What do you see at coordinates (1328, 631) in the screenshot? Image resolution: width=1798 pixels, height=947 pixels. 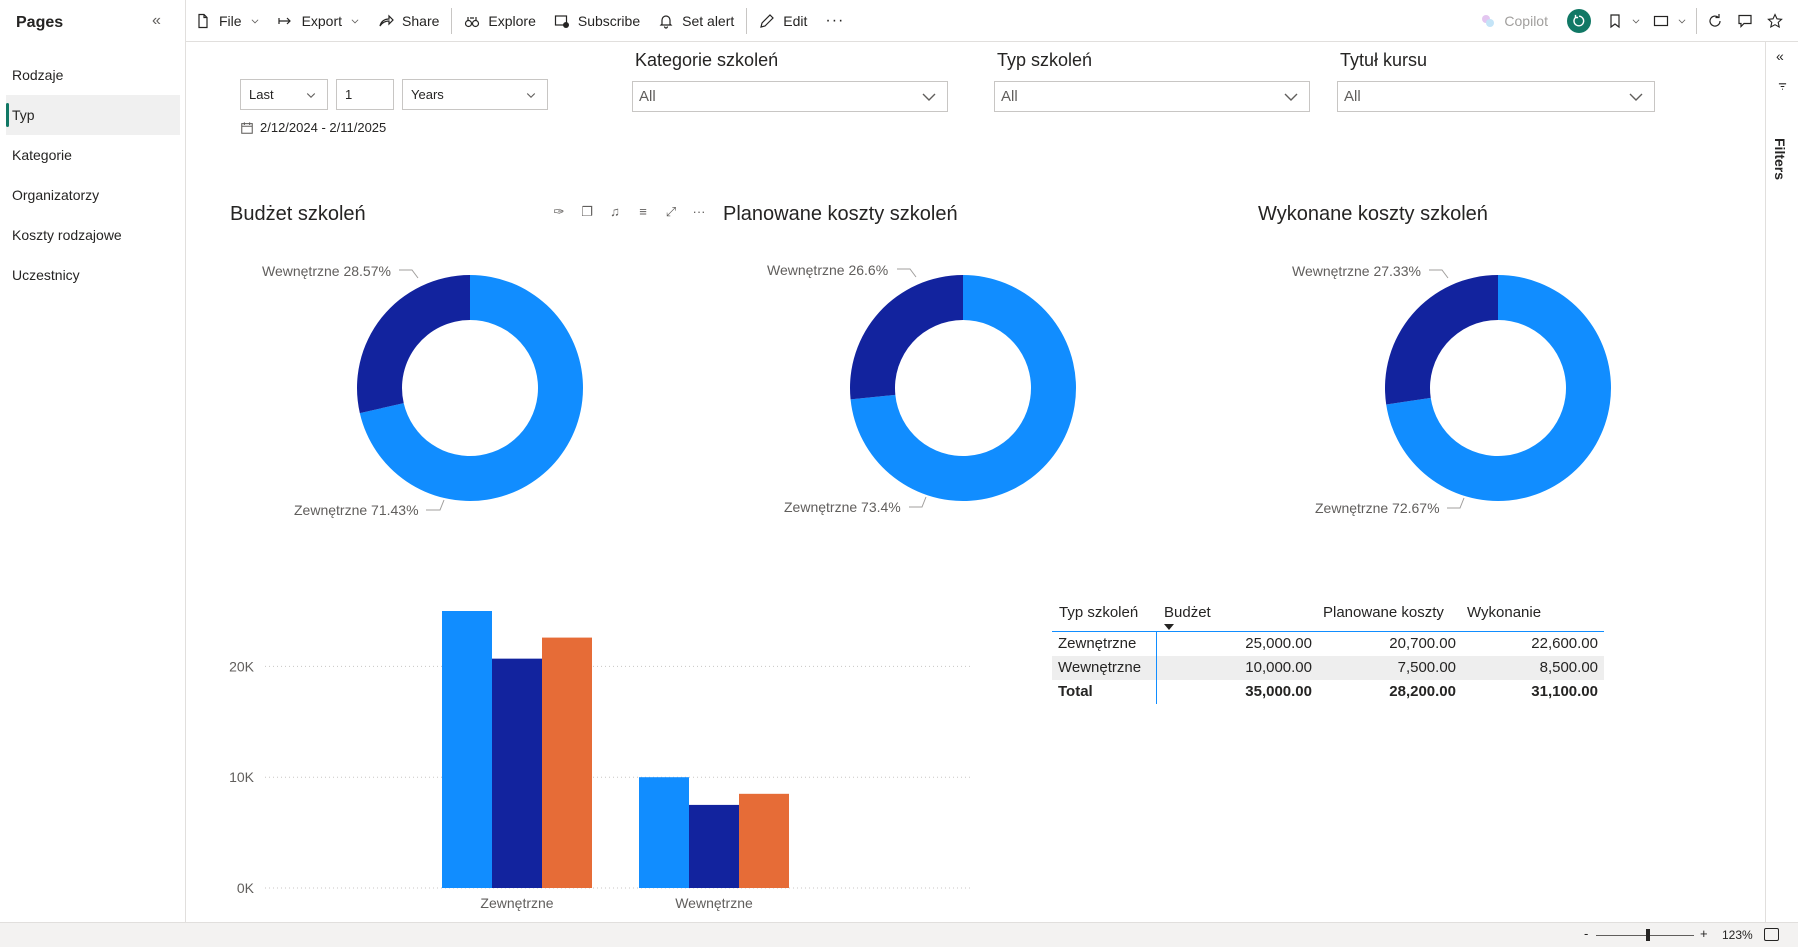 I see `table-header-divider` at bounding box center [1328, 631].